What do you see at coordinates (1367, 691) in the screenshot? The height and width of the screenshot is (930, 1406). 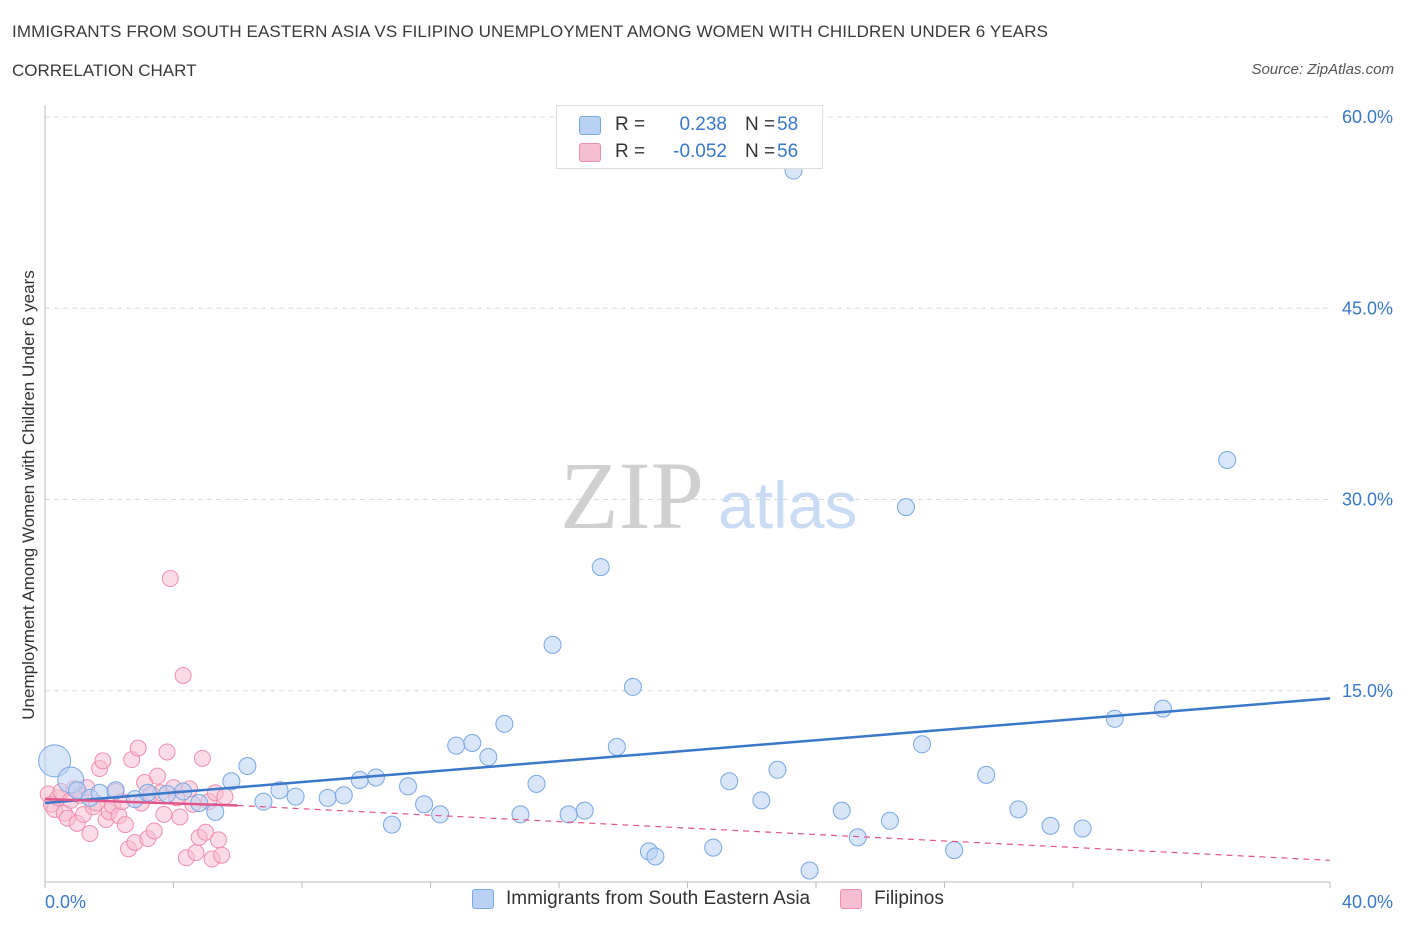 I see `y-tick-label: 15.0%` at bounding box center [1367, 691].